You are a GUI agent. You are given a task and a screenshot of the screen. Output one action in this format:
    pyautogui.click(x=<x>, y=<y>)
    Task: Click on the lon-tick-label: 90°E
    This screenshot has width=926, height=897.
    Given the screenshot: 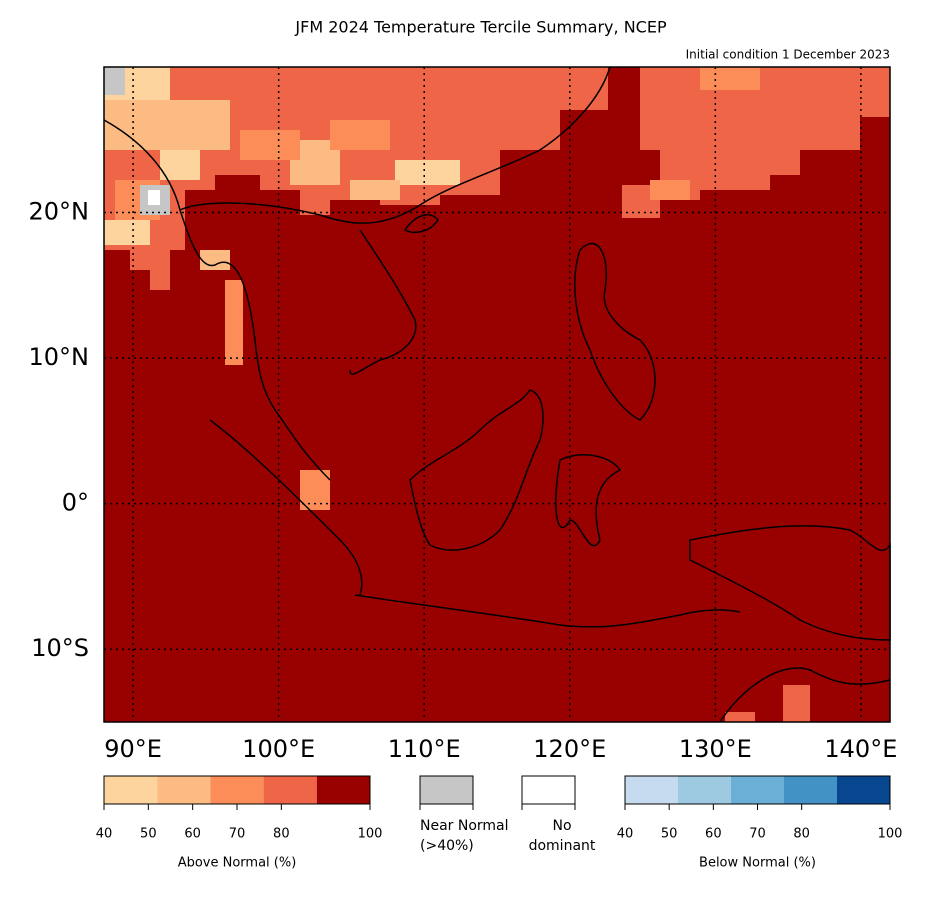 What is the action you would take?
    pyautogui.click(x=133, y=749)
    